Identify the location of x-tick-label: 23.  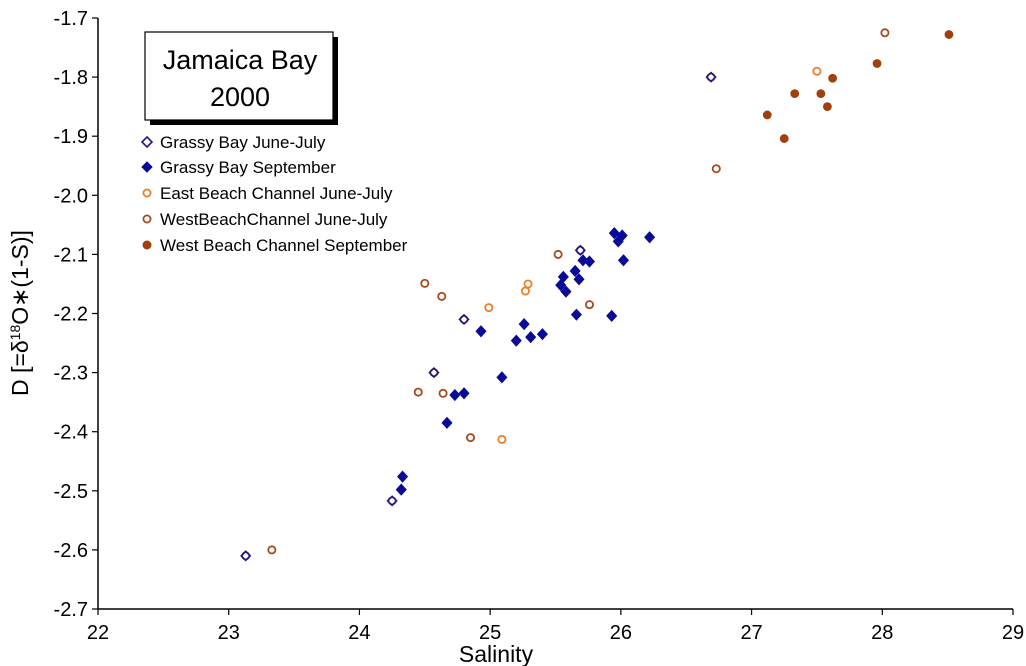
(229, 633).